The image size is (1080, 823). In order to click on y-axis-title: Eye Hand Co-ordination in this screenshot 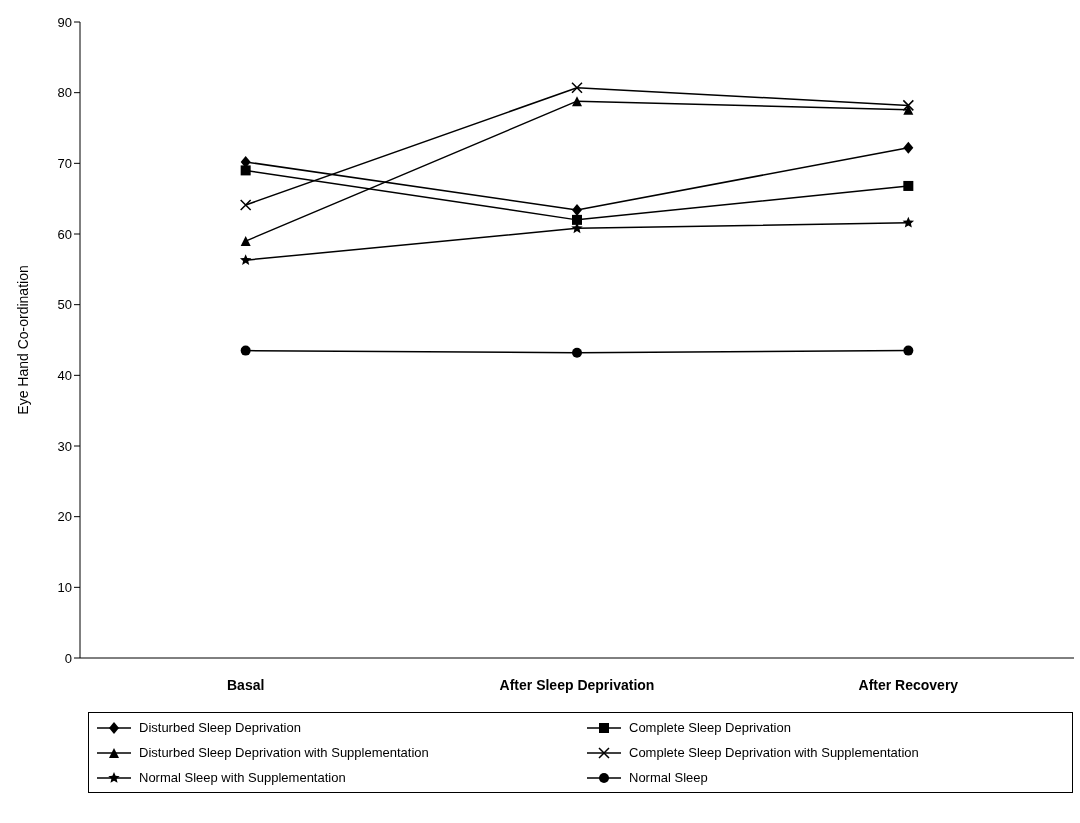, I will do `click(22, 340)`.